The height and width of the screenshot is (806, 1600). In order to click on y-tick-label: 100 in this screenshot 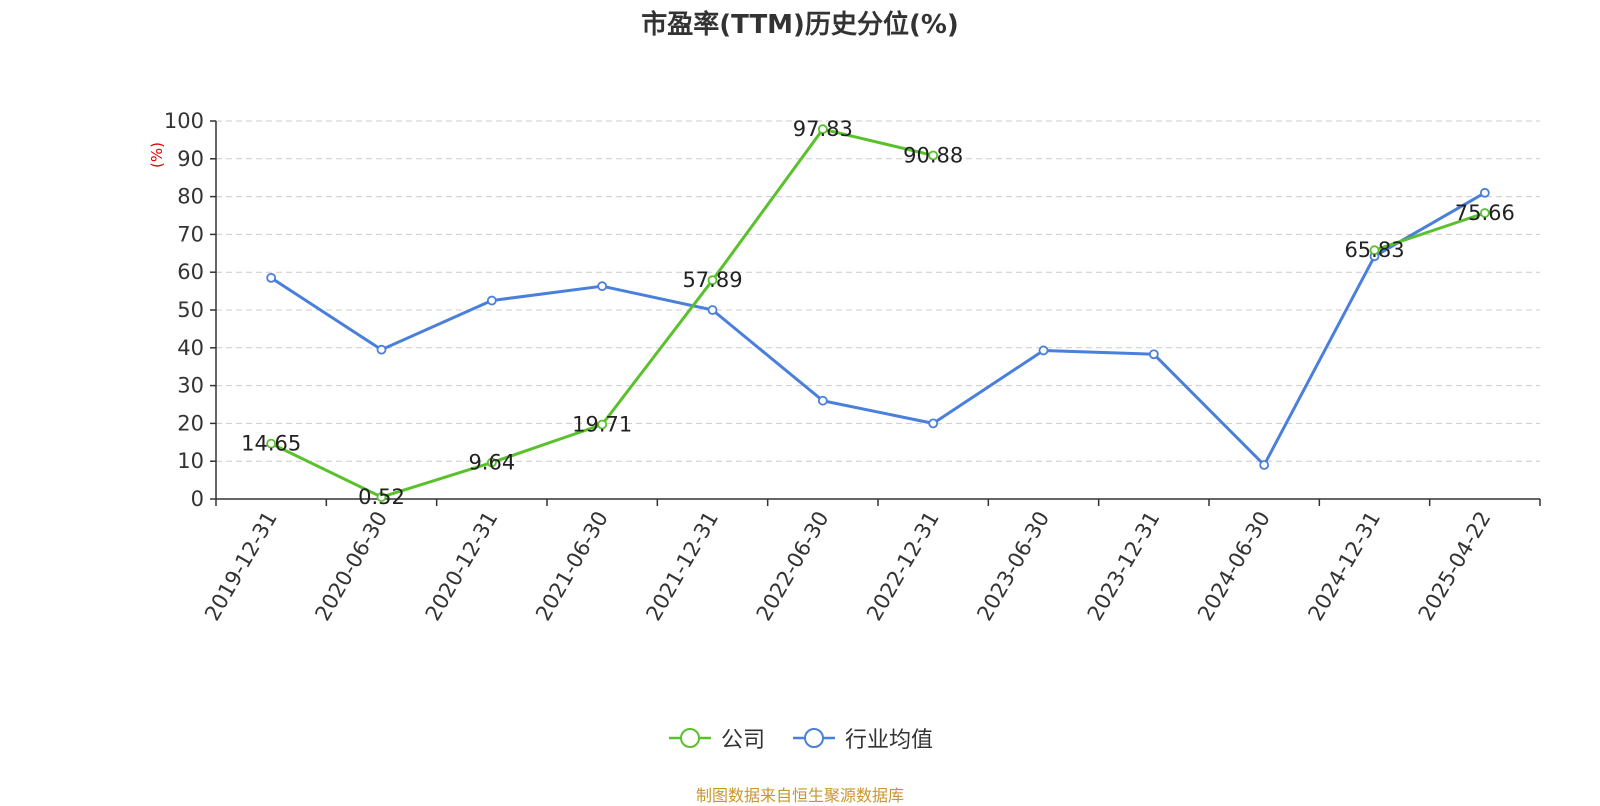, I will do `click(184, 121)`.